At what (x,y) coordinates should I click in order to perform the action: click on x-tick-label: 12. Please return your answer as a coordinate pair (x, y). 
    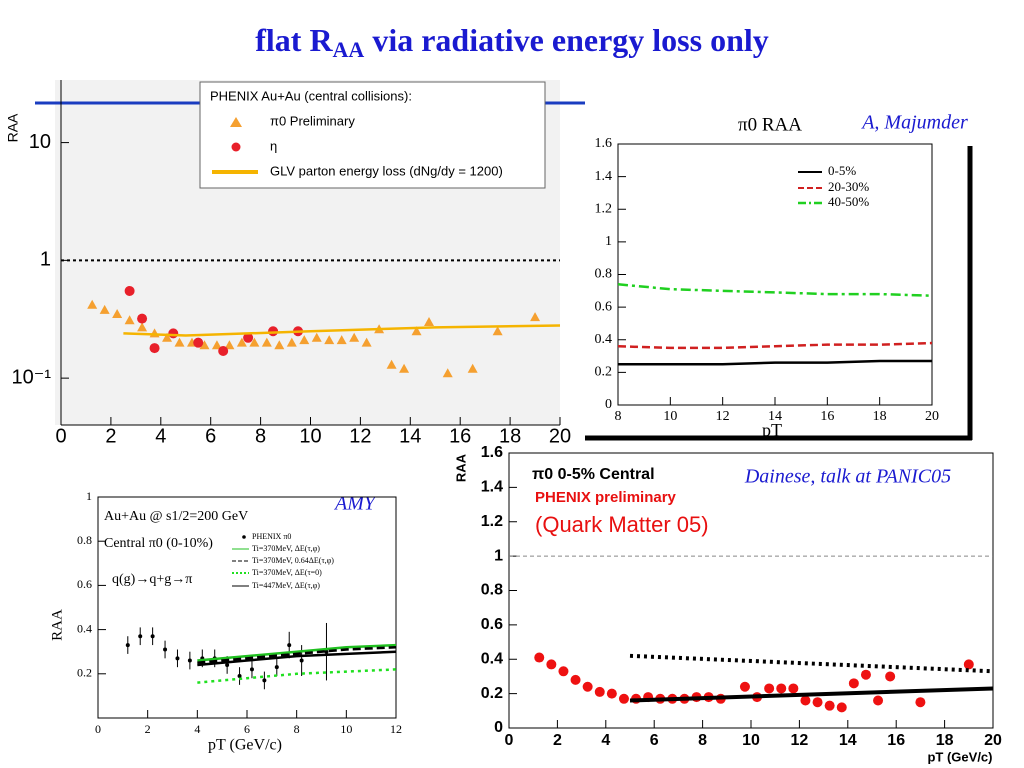
    Looking at the image, I should click on (360, 436).